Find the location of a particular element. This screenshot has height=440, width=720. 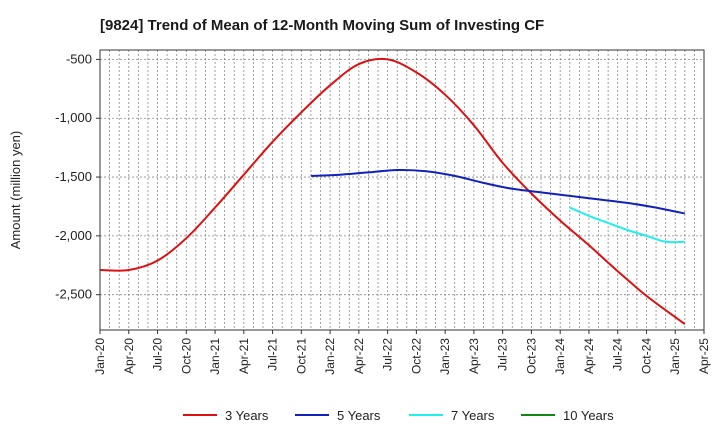

x-tick-label: Oct-22 is located at coordinates (416, 356).